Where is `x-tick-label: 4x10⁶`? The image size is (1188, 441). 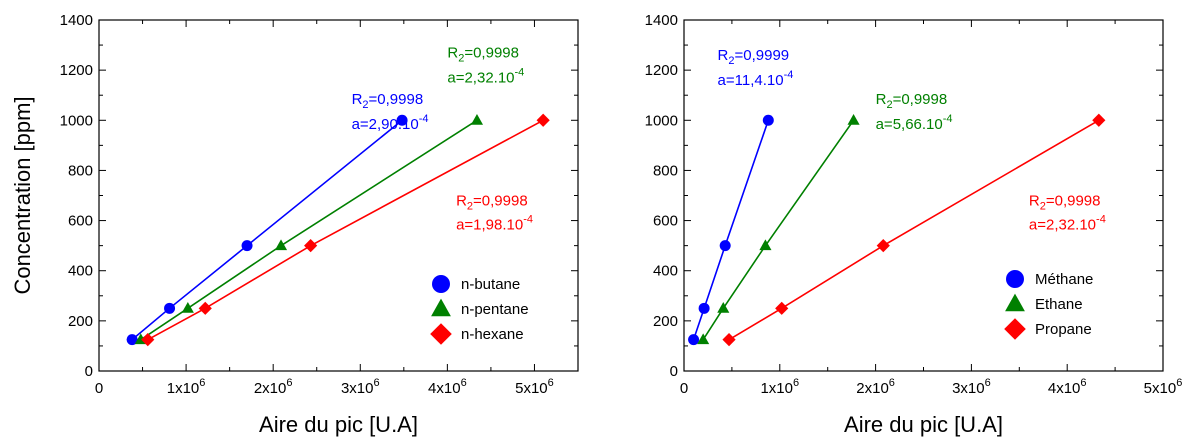 x-tick-label: 4x10⁶ is located at coordinates (447, 387).